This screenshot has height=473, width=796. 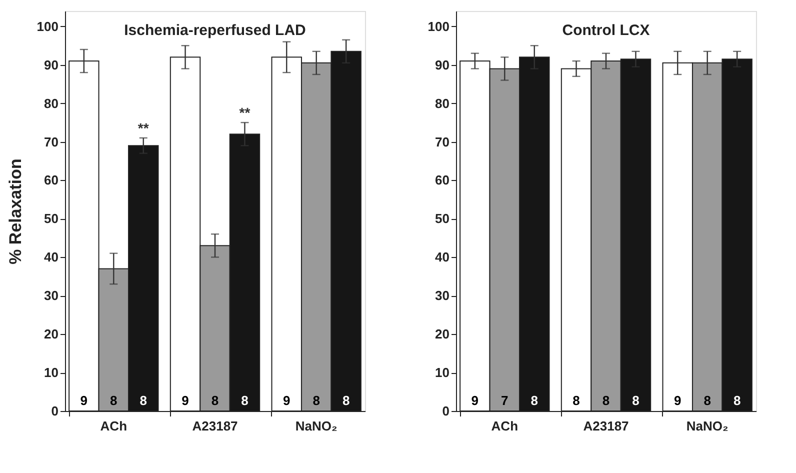 What do you see at coordinates (504, 400) in the screenshot?
I see `annotation: 7` at bounding box center [504, 400].